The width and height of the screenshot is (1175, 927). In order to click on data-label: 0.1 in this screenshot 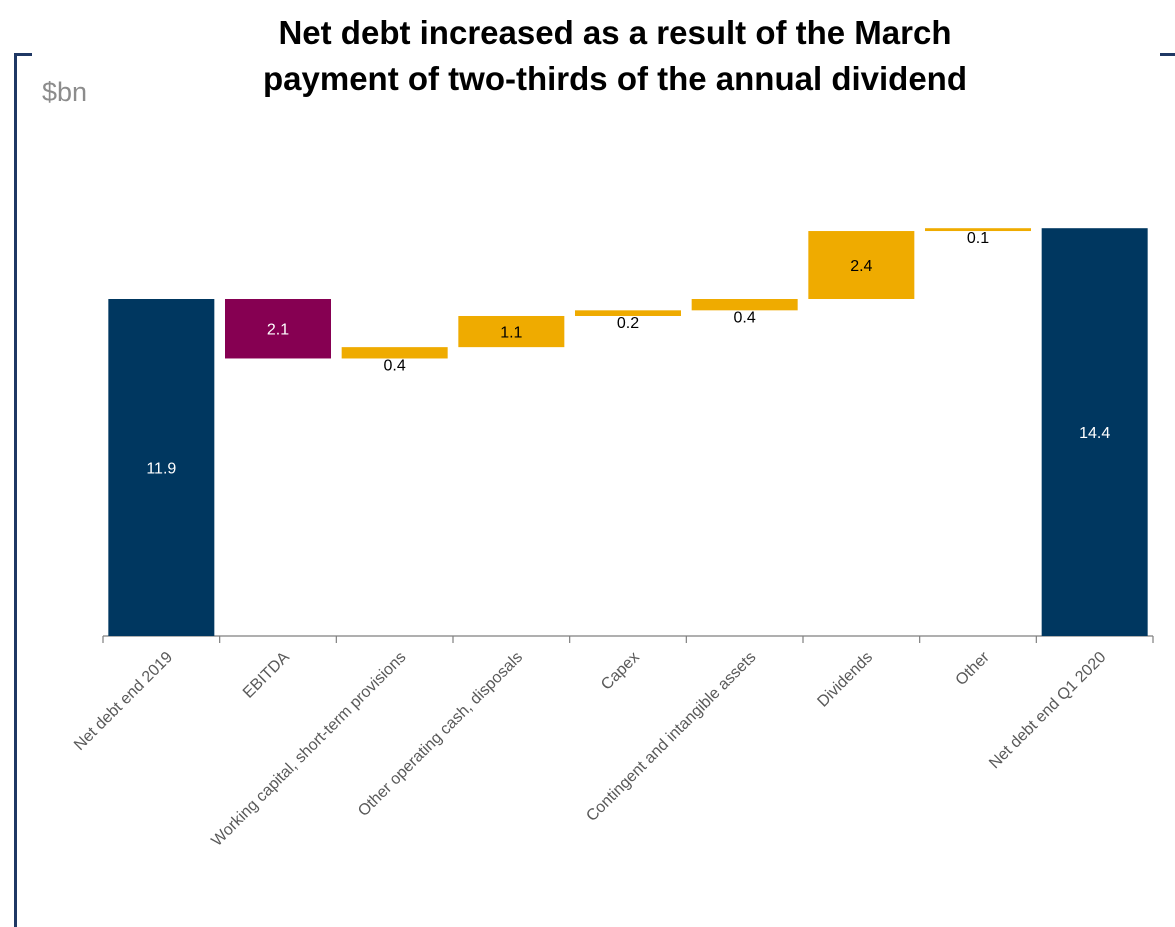, I will do `click(978, 238)`.